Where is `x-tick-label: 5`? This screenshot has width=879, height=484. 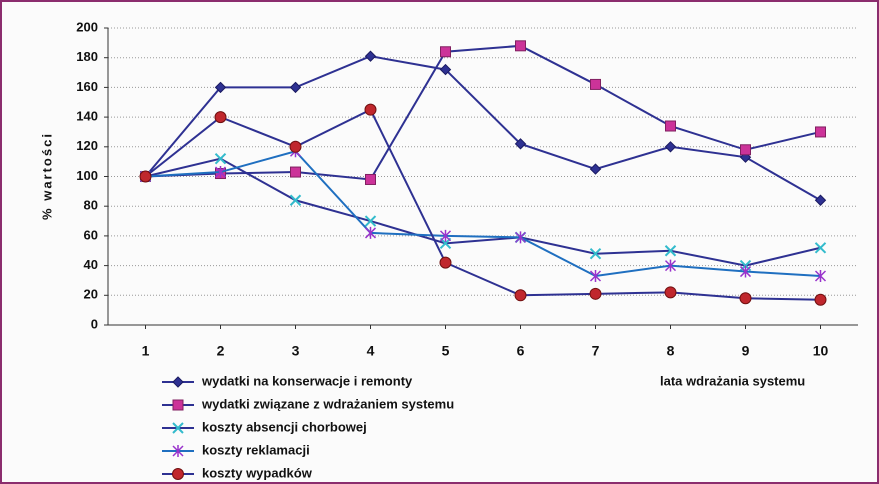
x-tick-label: 5 is located at coordinates (446, 351).